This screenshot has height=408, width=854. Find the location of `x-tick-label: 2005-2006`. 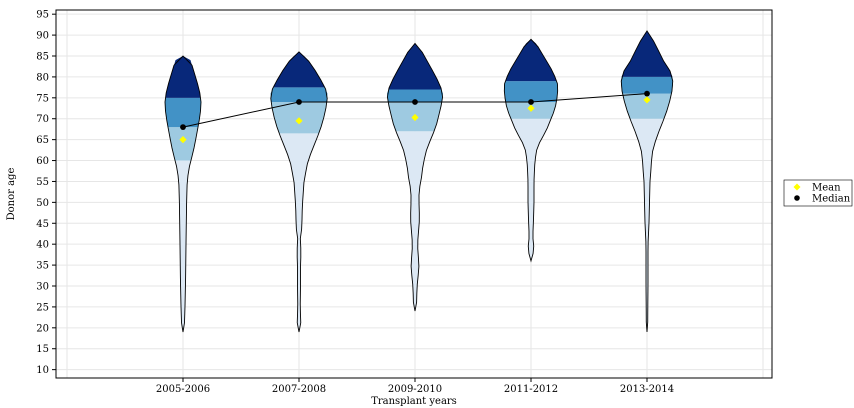

x-tick-label: 2005-2006 is located at coordinates (183, 389).